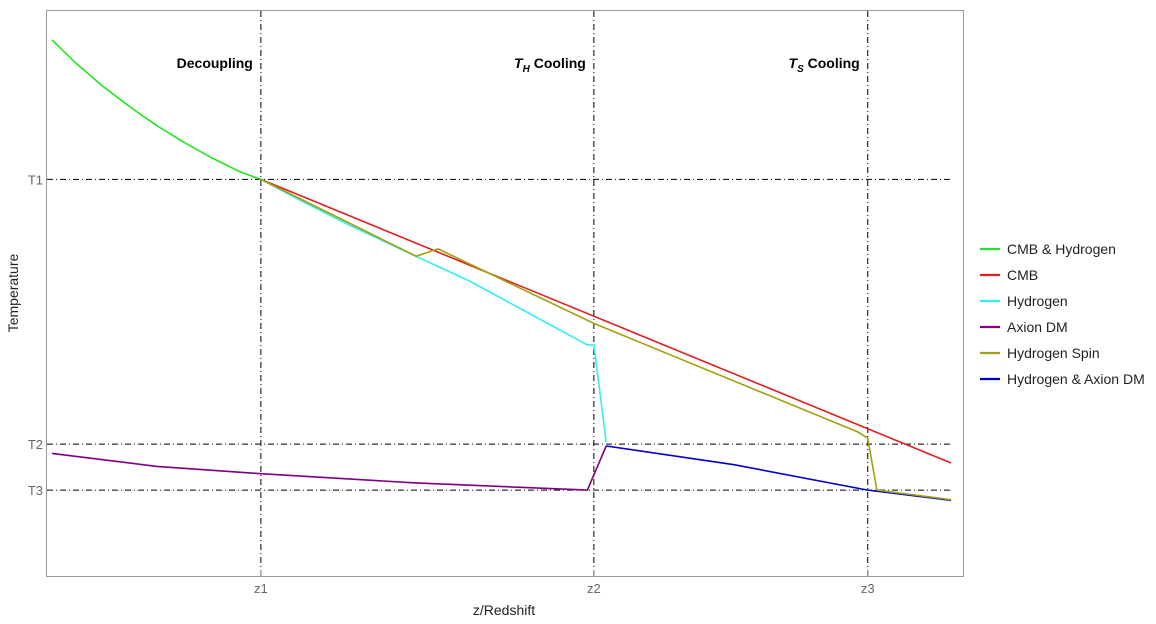 Image resolution: width=1156 pixels, height=624 pixels. Describe the element at coordinates (1037, 301) in the screenshot. I see `legend-label-3: Hydrogen` at that location.